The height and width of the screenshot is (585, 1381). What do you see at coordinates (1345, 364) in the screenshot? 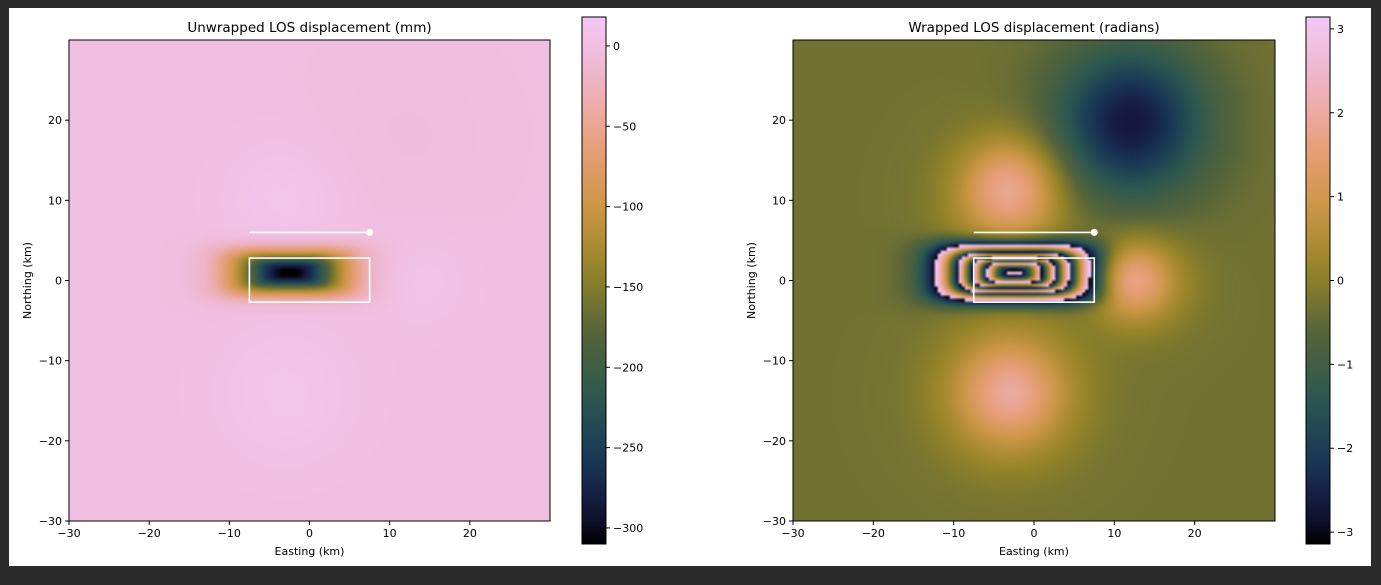
I see `colorbar-tick-label: −1` at bounding box center [1345, 364].